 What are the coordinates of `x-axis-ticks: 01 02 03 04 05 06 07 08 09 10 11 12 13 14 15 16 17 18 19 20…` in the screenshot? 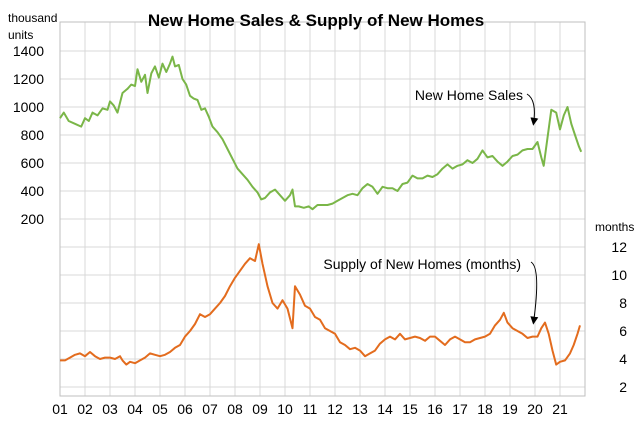 It's located at (310, 409).